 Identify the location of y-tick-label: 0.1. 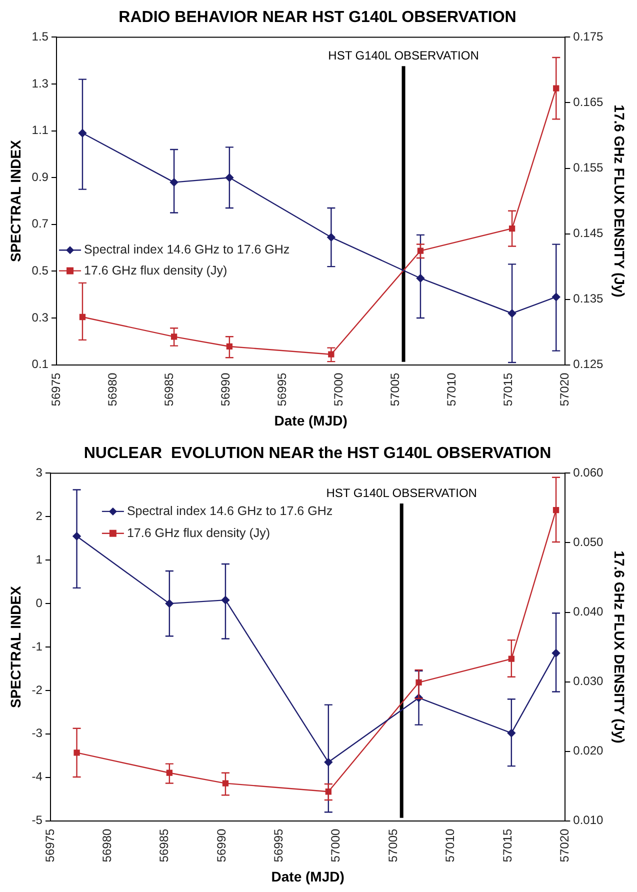
(40, 364).